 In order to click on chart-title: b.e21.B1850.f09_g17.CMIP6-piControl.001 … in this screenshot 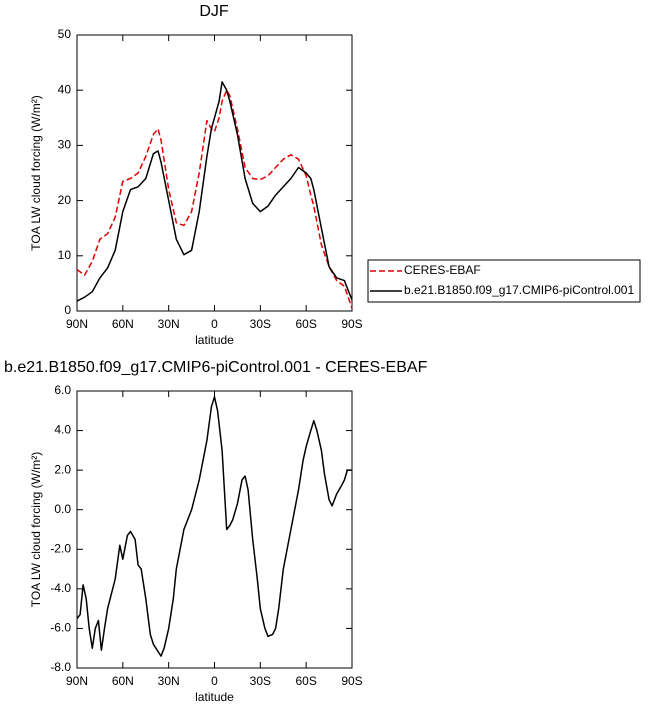, I will do `click(216, 367)`.